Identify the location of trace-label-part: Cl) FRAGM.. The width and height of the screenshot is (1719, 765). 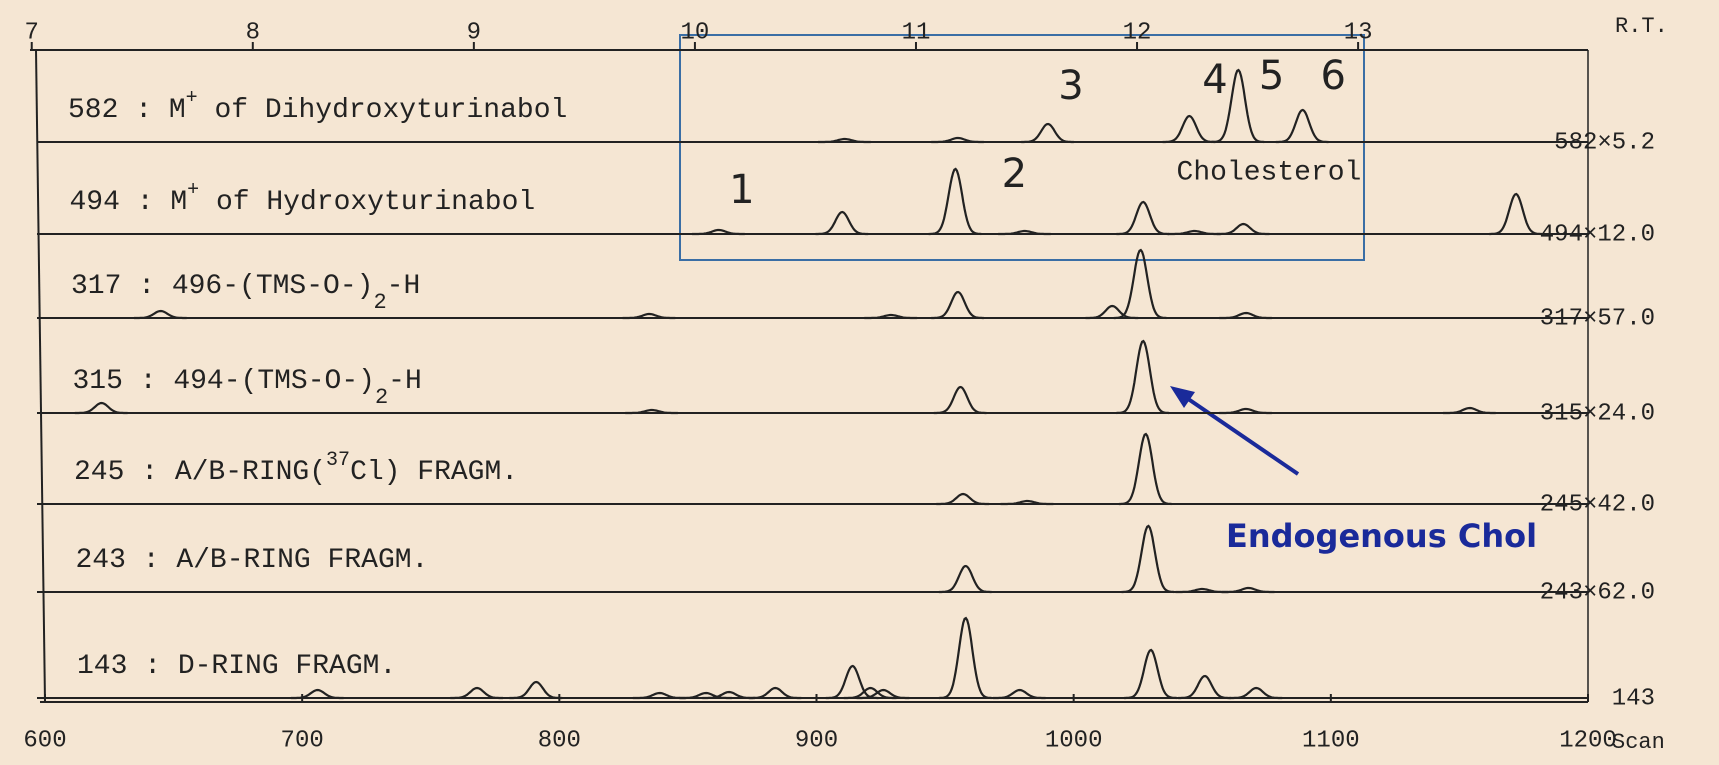
(434, 472).